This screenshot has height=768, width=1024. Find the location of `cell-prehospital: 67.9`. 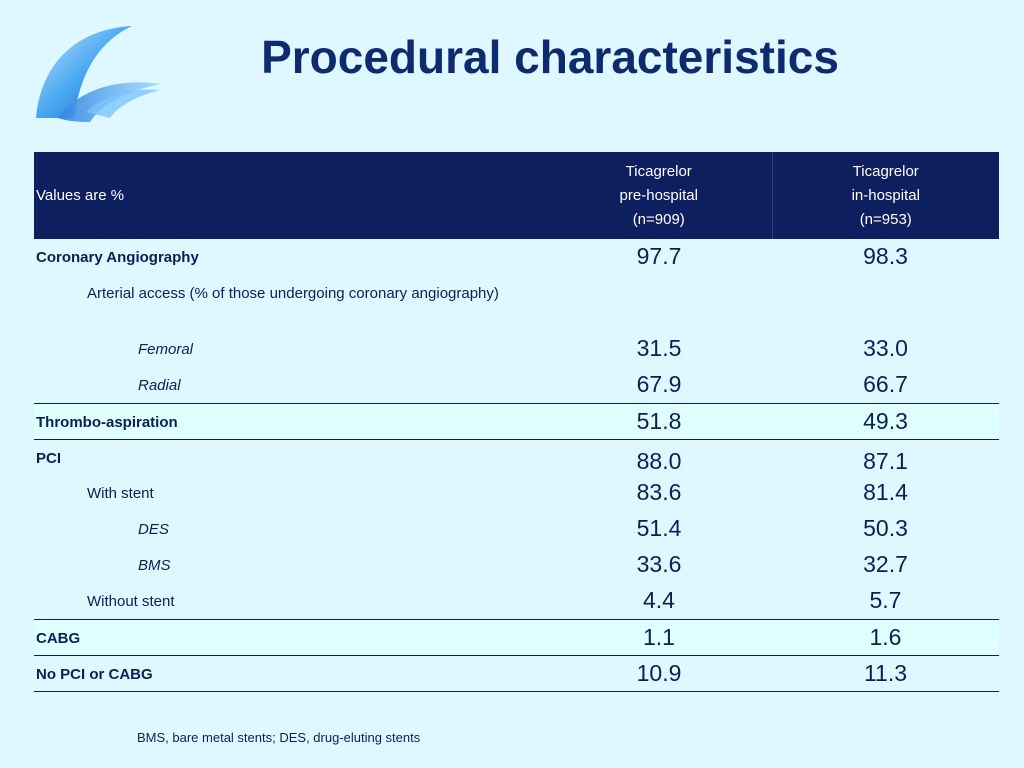

cell-prehospital: 67.9 is located at coordinates (659, 384).